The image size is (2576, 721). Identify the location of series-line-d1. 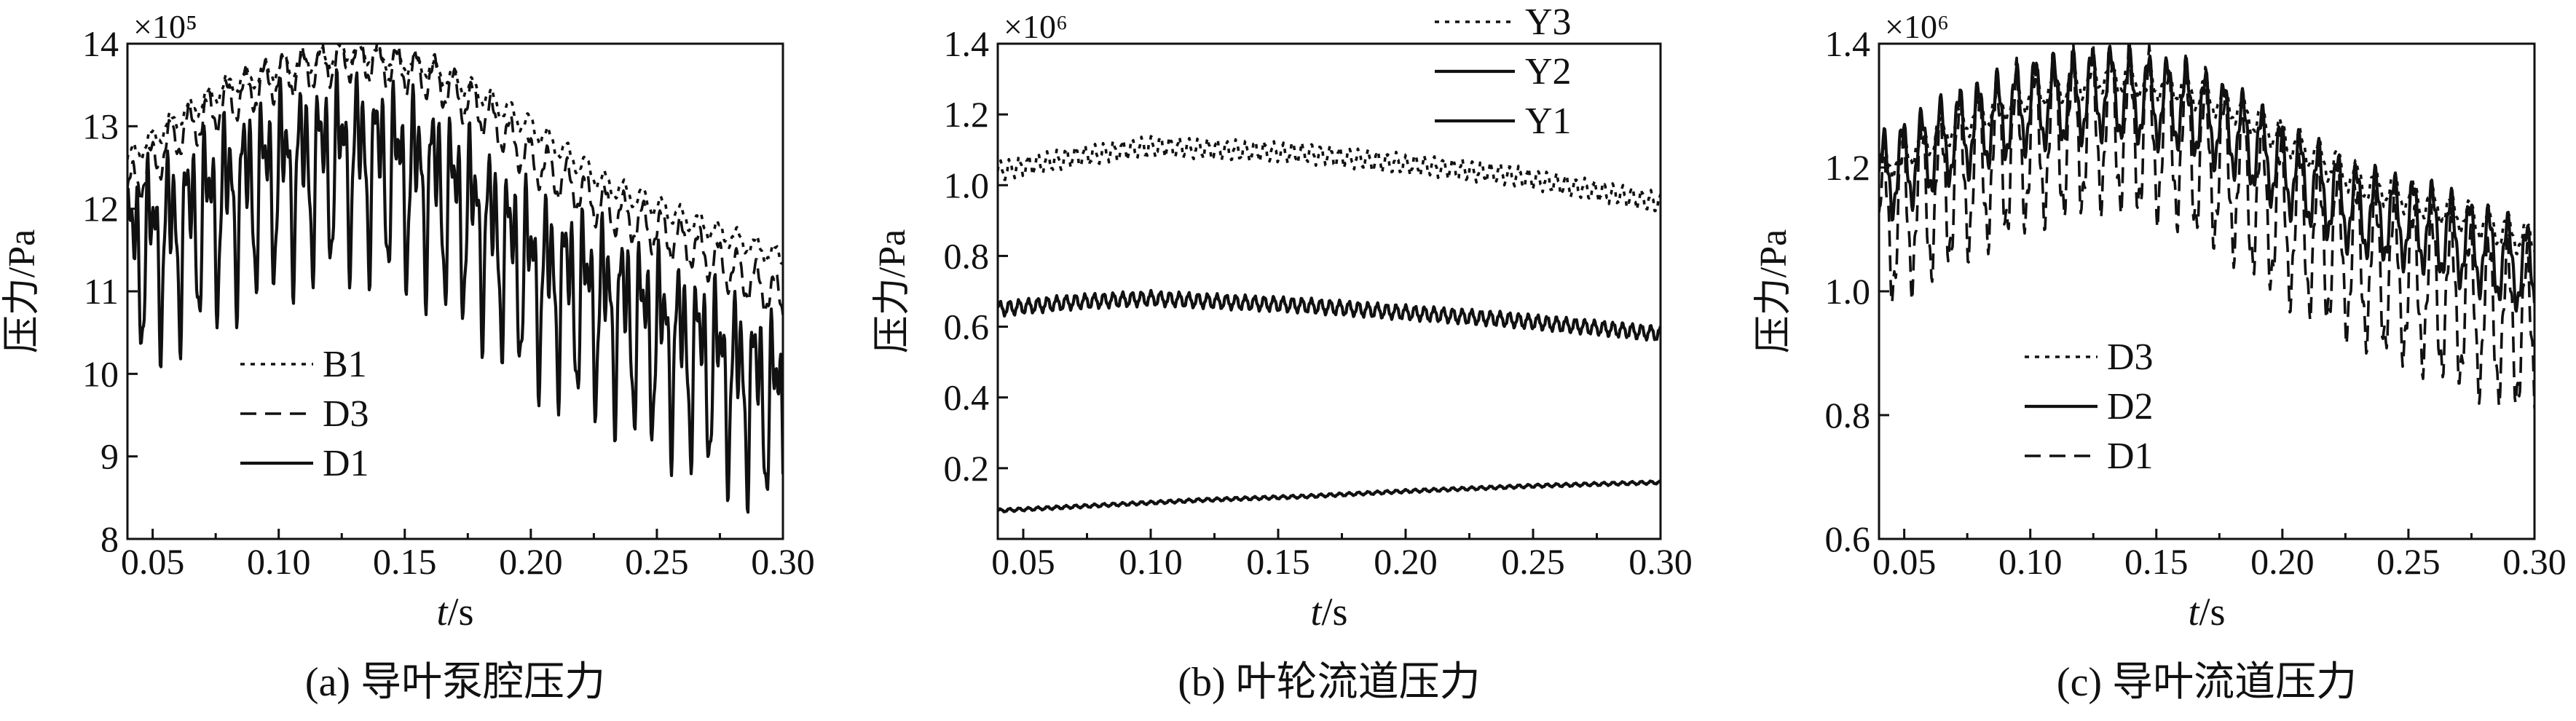
(2206, 227).